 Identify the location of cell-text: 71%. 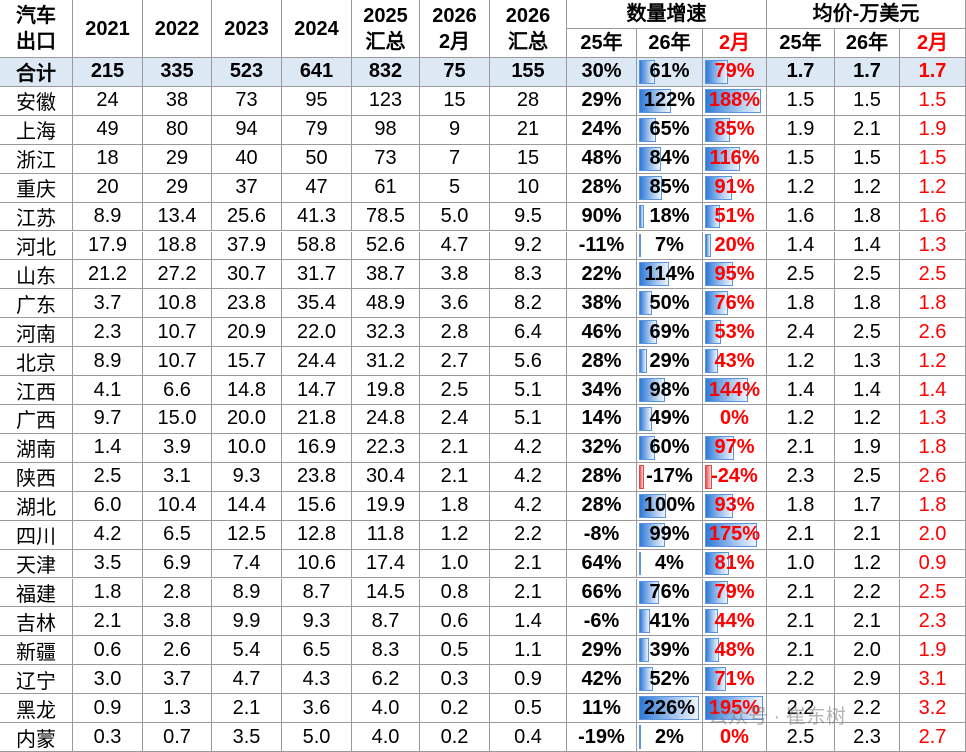
(734, 678).